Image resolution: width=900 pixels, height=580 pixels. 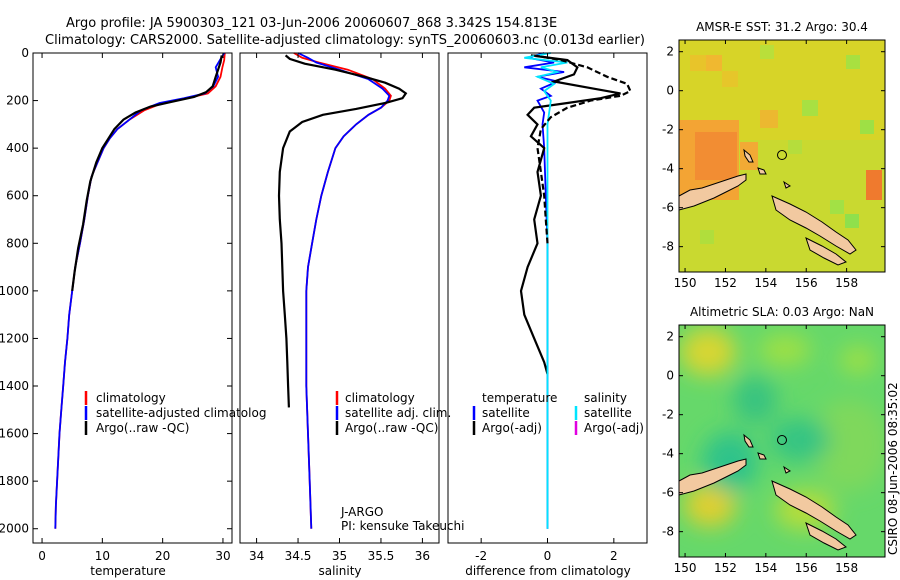 What do you see at coordinates (768, 492) in the screenshot?
I see `sla-coastlines` at bounding box center [768, 492].